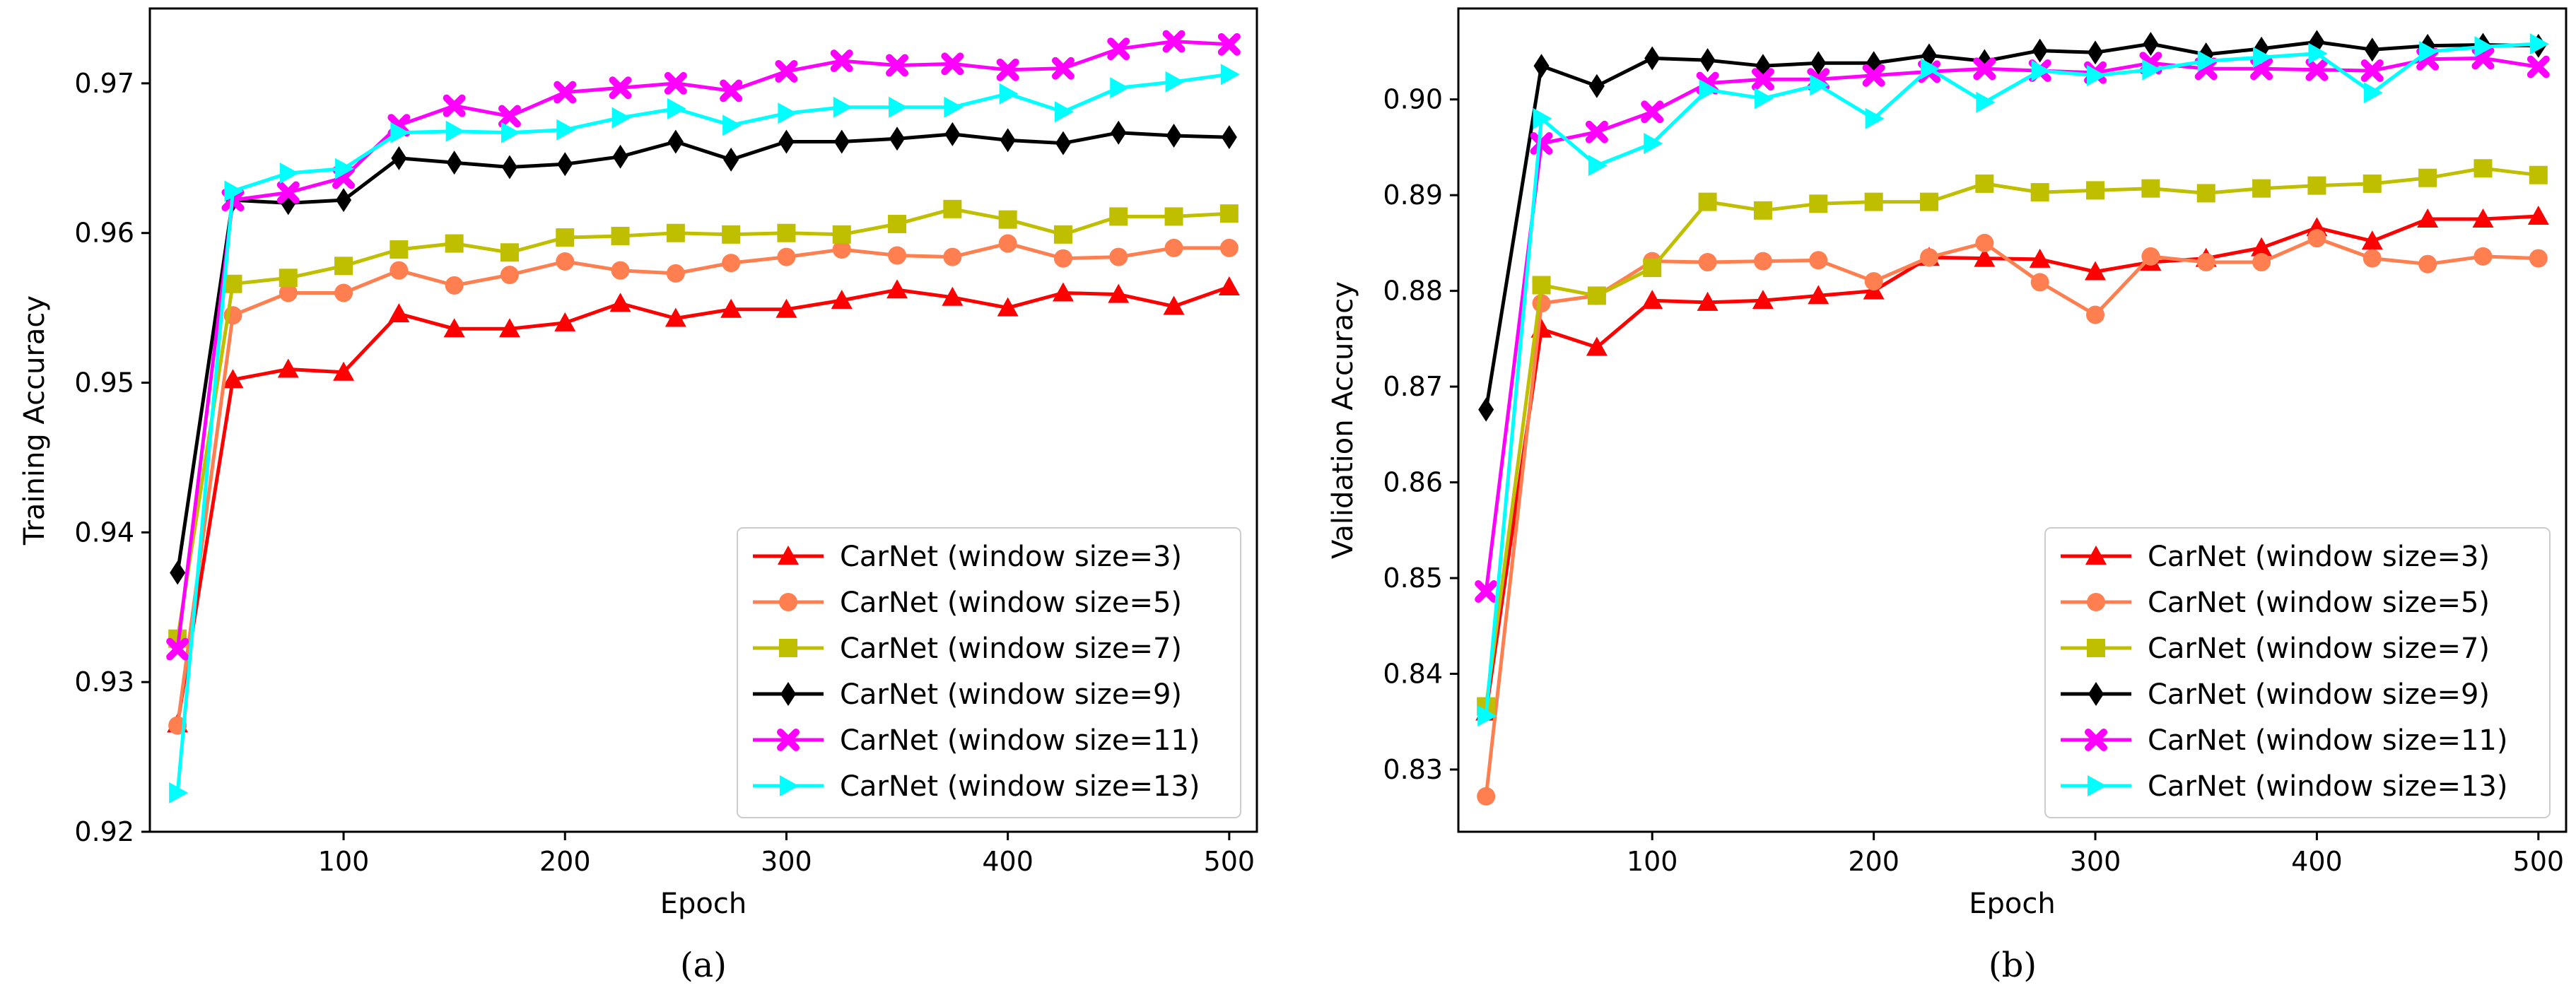  Describe the element at coordinates (1413, 291) in the screenshot. I see `y-tick-label: 0.88` at that location.